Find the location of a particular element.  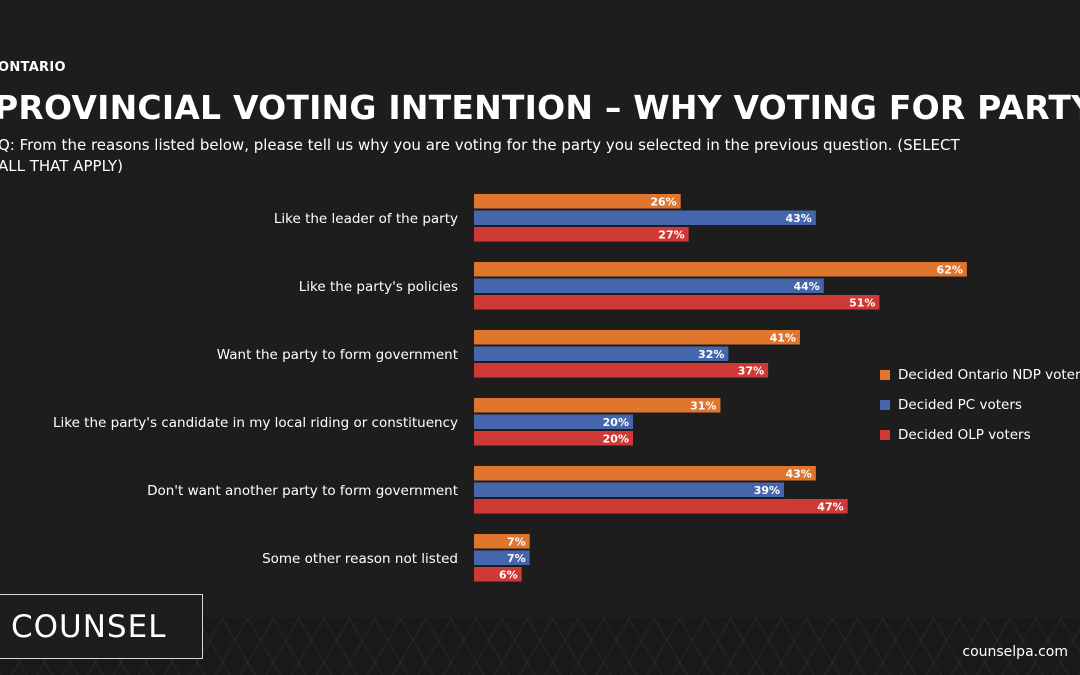

data-label: 41% is located at coordinates (783, 337).